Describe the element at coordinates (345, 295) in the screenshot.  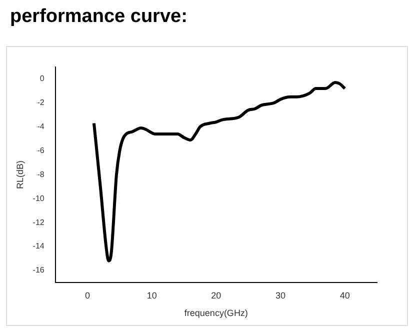
I see `x-tick-label: 40` at that location.